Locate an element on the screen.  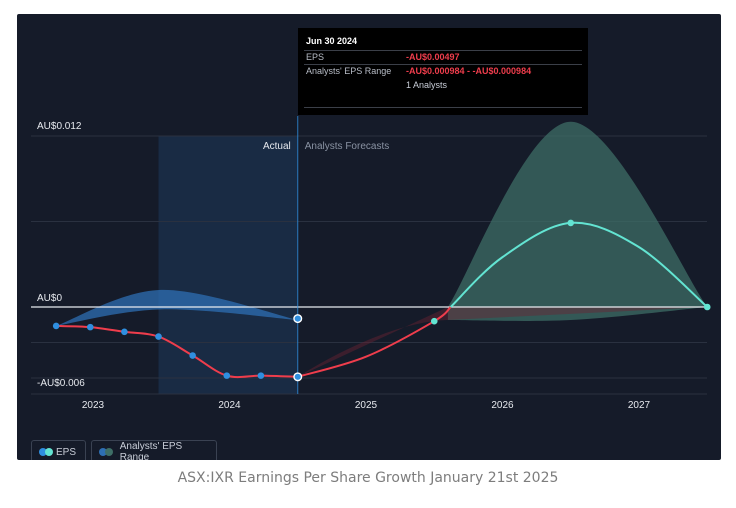
x-tick-label: 2026 is located at coordinates (502, 405).